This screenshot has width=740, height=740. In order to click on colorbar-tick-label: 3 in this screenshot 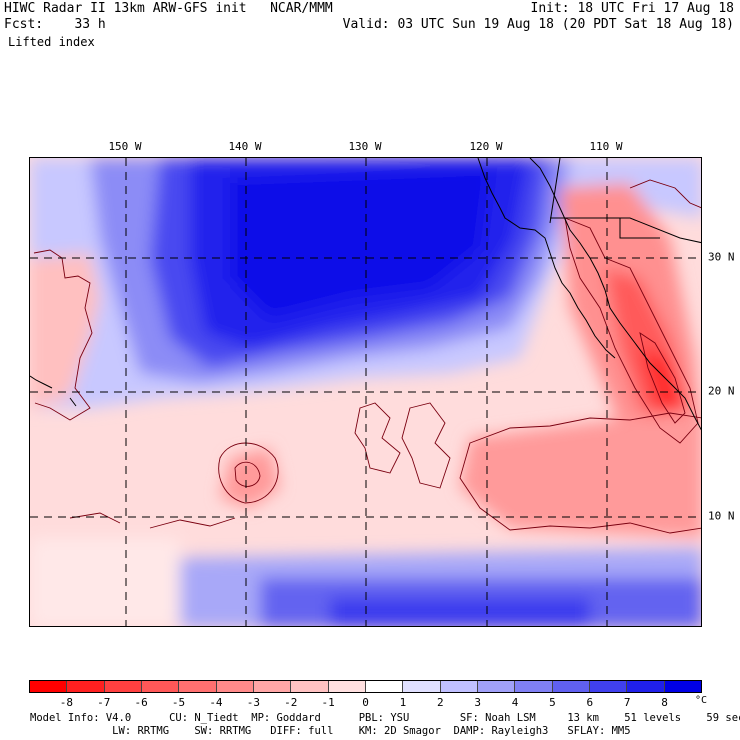, I will do `click(477, 702)`.